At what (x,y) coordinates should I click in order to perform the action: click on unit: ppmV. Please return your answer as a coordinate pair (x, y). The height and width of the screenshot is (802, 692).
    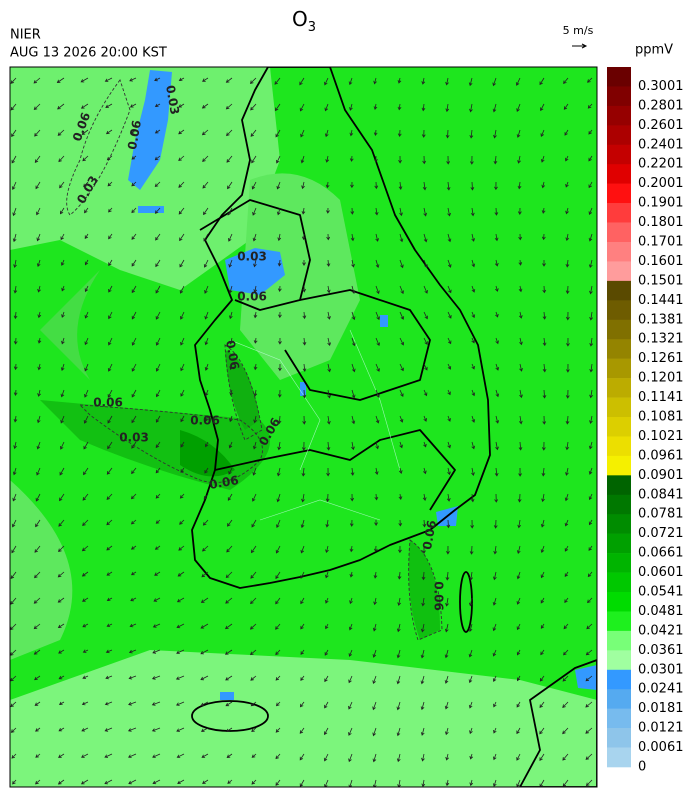
    Looking at the image, I should click on (654, 50).